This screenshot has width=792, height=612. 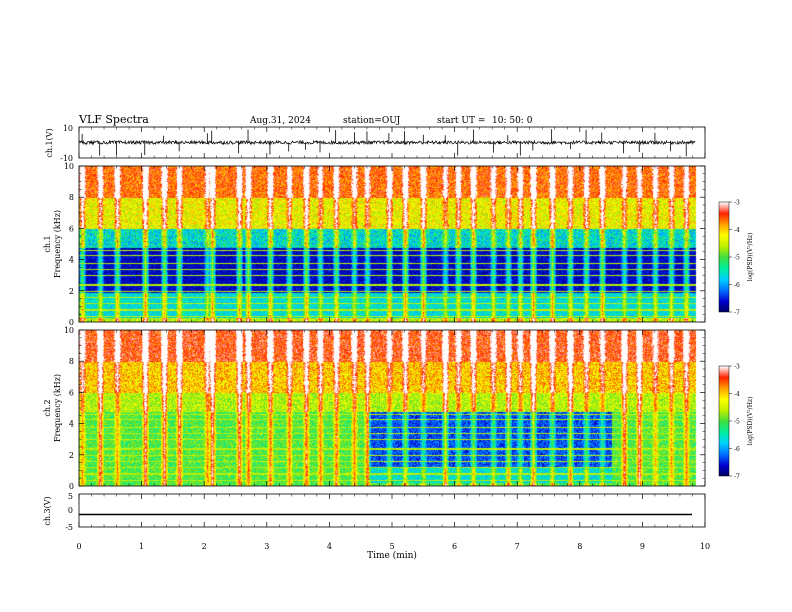 What do you see at coordinates (204, 546) in the screenshot?
I see `x-tick-label: 2` at bounding box center [204, 546].